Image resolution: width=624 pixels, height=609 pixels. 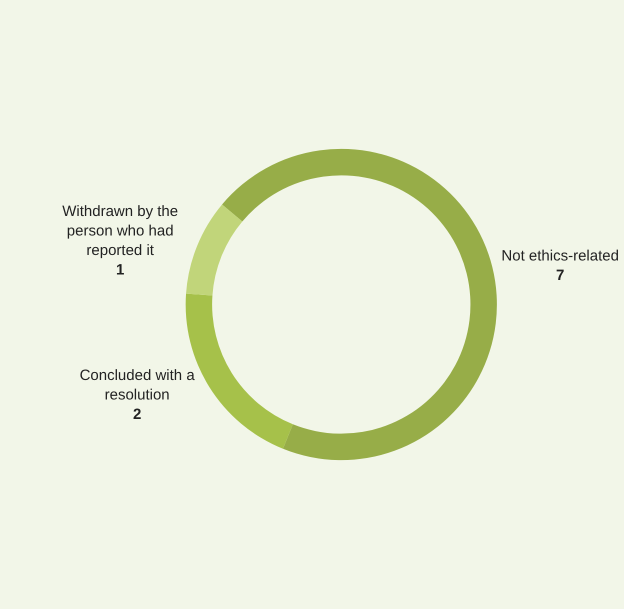 What do you see at coordinates (138, 385) in the screenshot?
I see `slice-label: Concluded with a resolution` at bounding box center [138, 385].